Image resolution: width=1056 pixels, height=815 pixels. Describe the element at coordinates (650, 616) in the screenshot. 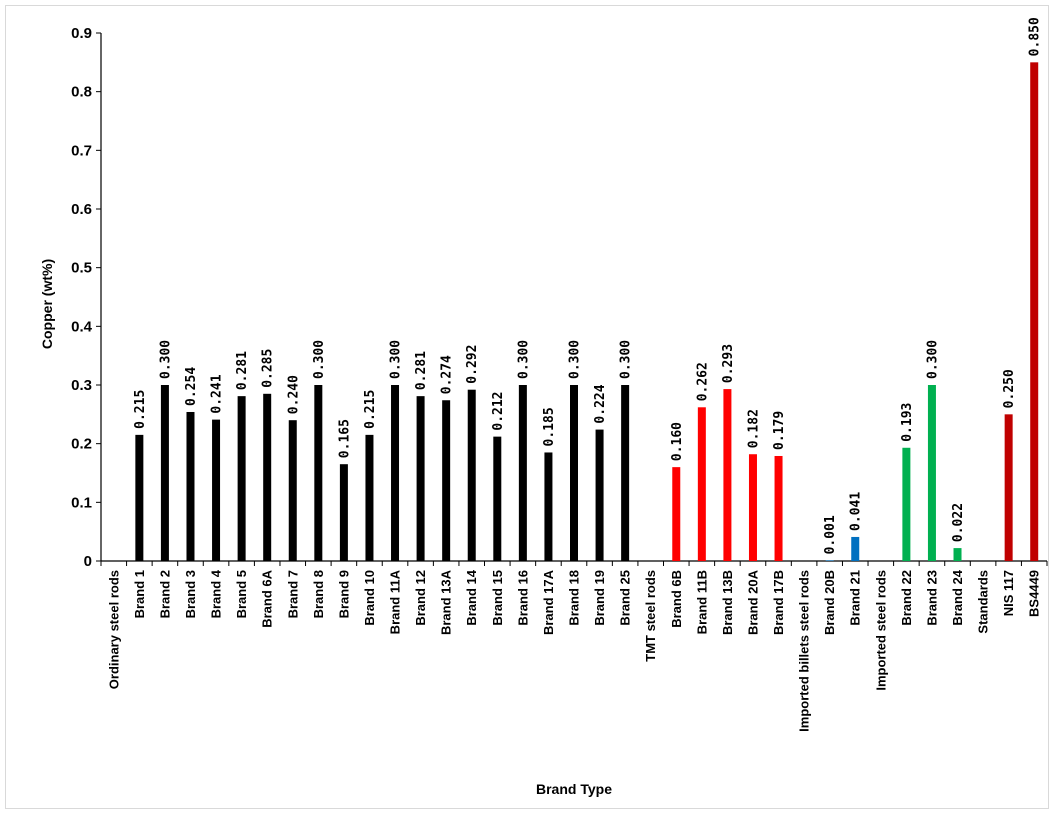

I see `x-category-label: TMT steel rods` at that location.